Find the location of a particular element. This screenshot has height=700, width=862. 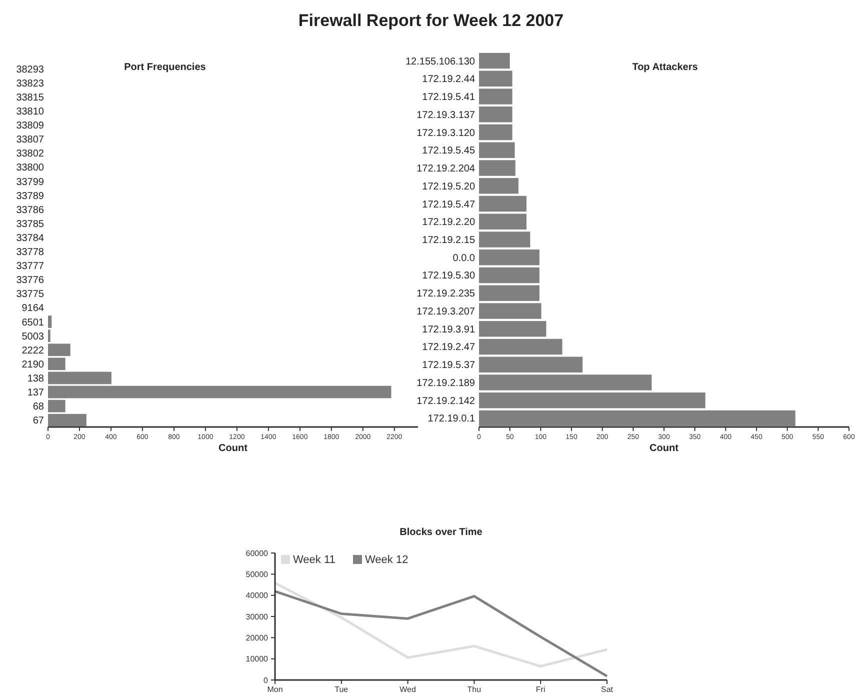

y-tick-label: 68 is located at coordinates (38, 407).